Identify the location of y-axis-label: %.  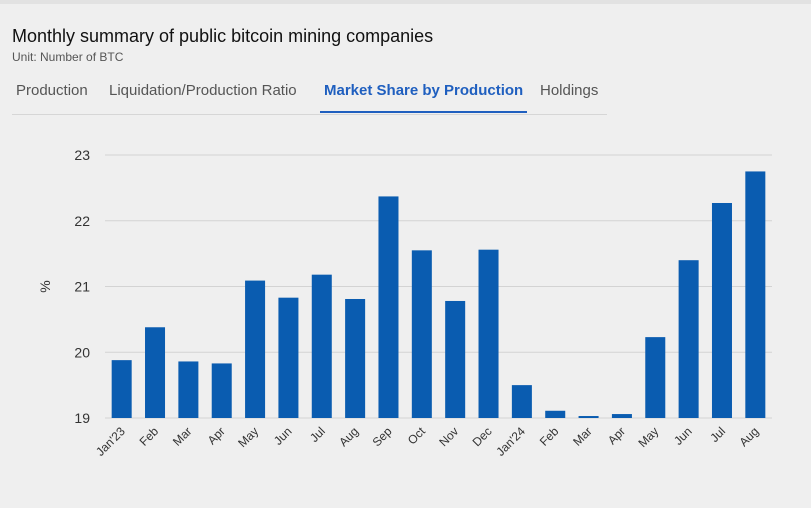
(45, 286).